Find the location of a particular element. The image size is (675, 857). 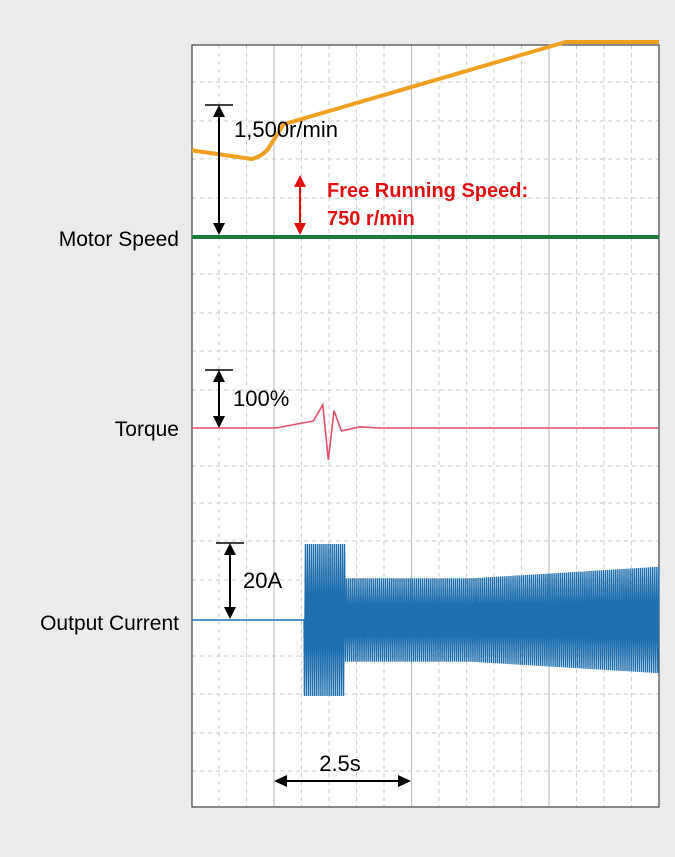

torque-label: Torque is located at coordinates (147, 429).